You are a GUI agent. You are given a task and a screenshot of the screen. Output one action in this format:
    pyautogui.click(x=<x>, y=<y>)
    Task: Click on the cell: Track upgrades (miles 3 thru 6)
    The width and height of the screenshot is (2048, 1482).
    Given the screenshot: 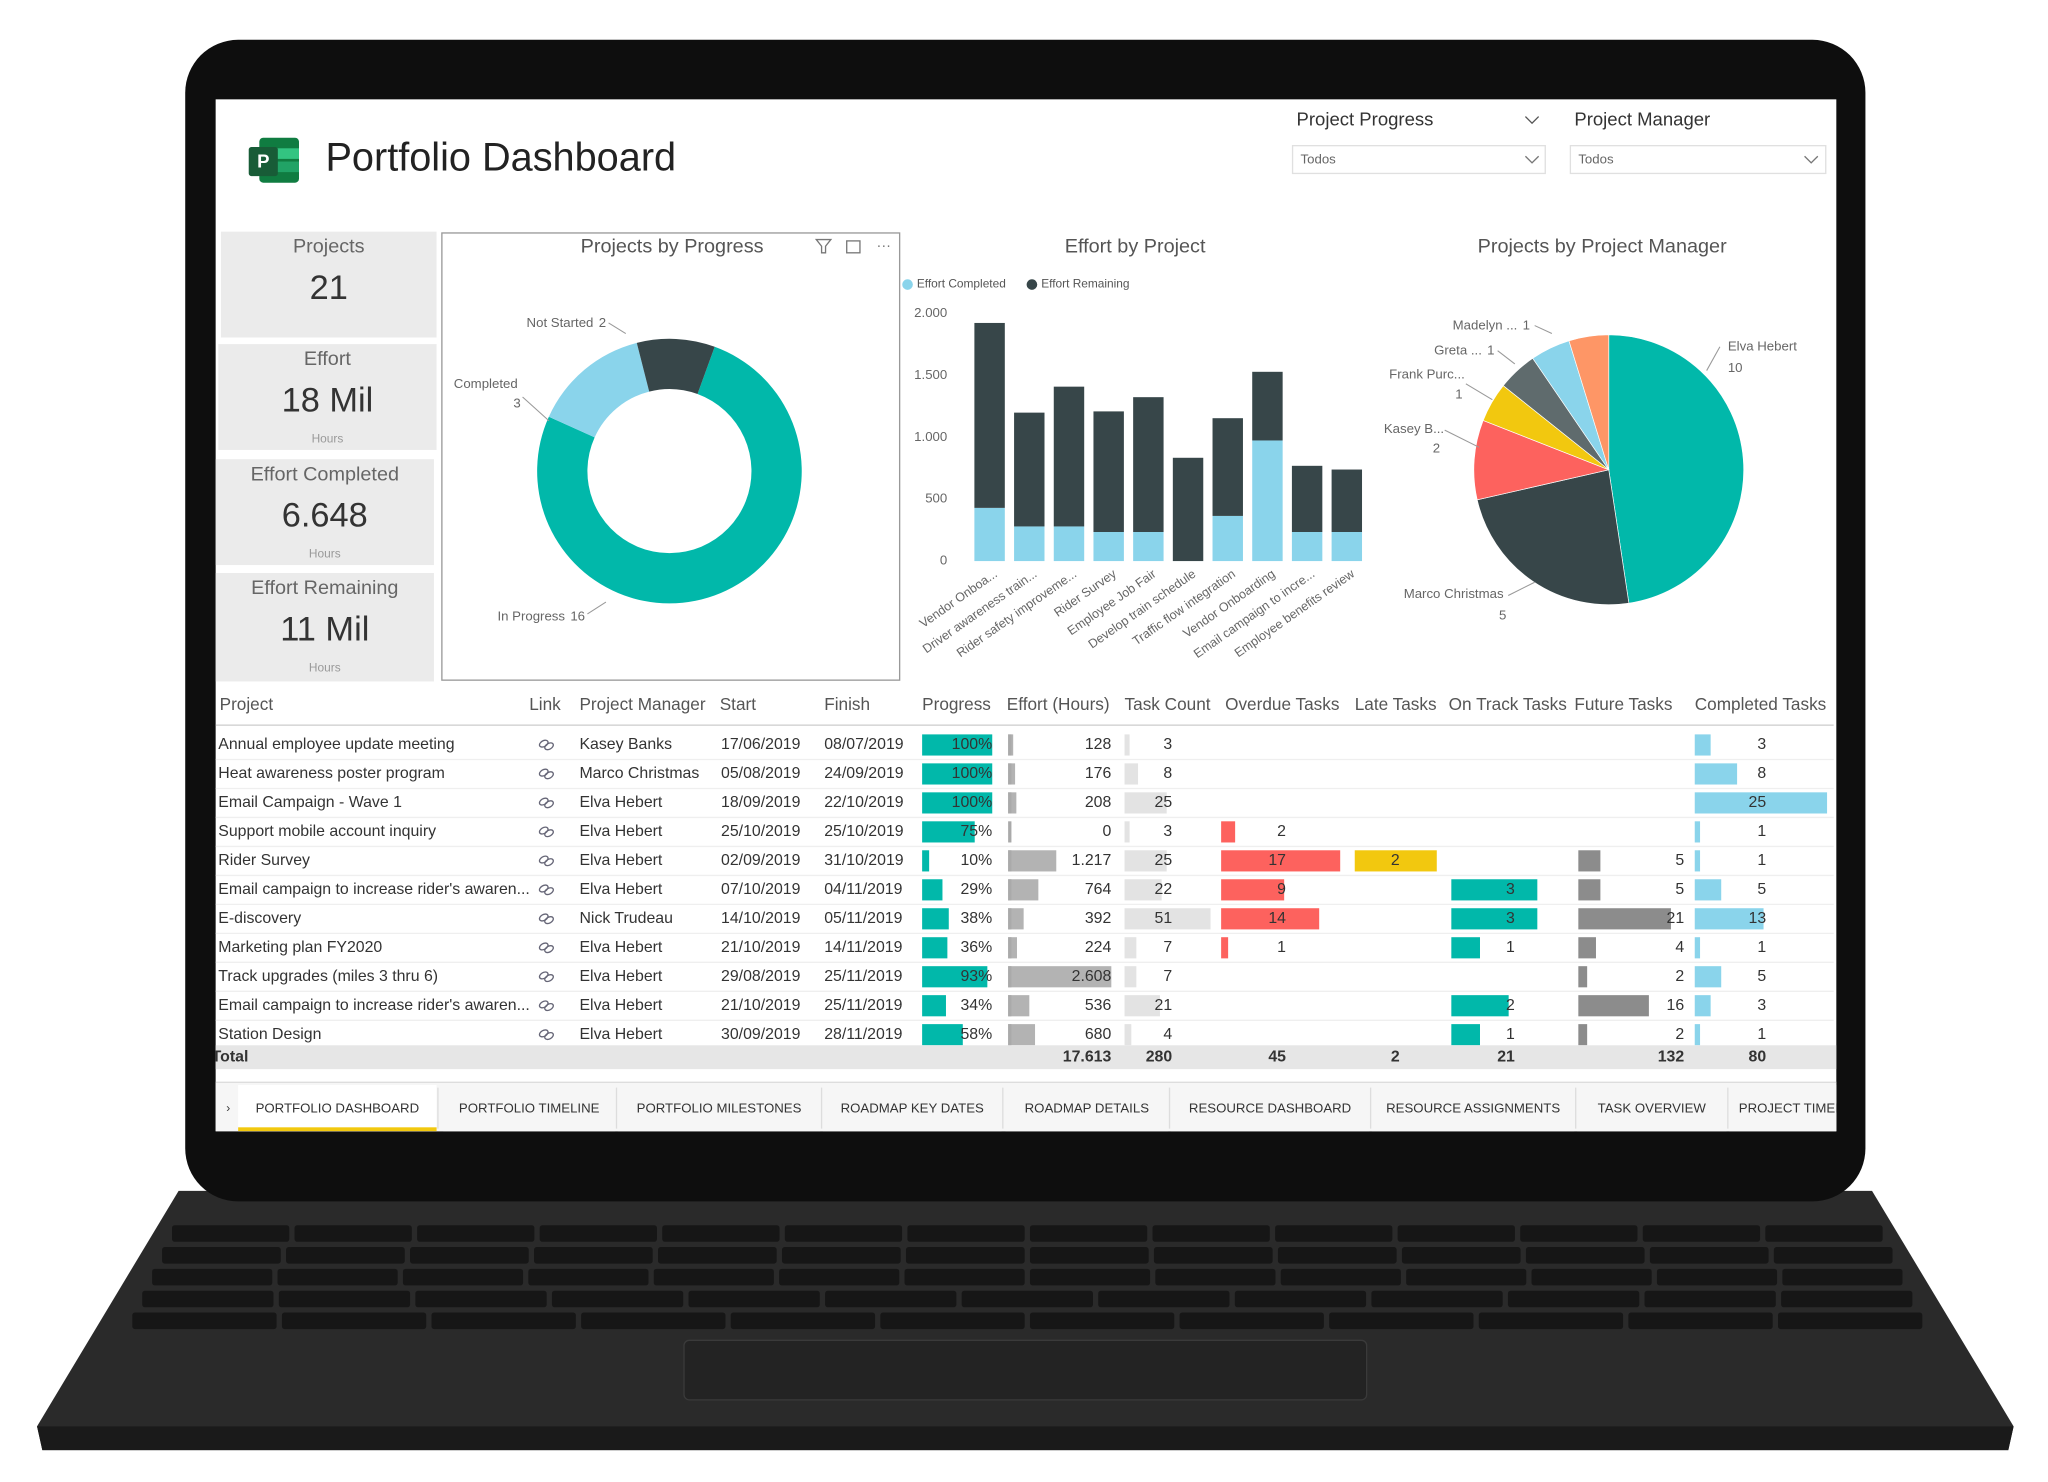 What is the action you would take?
    pyautogui.click(x=328, y=976)
    